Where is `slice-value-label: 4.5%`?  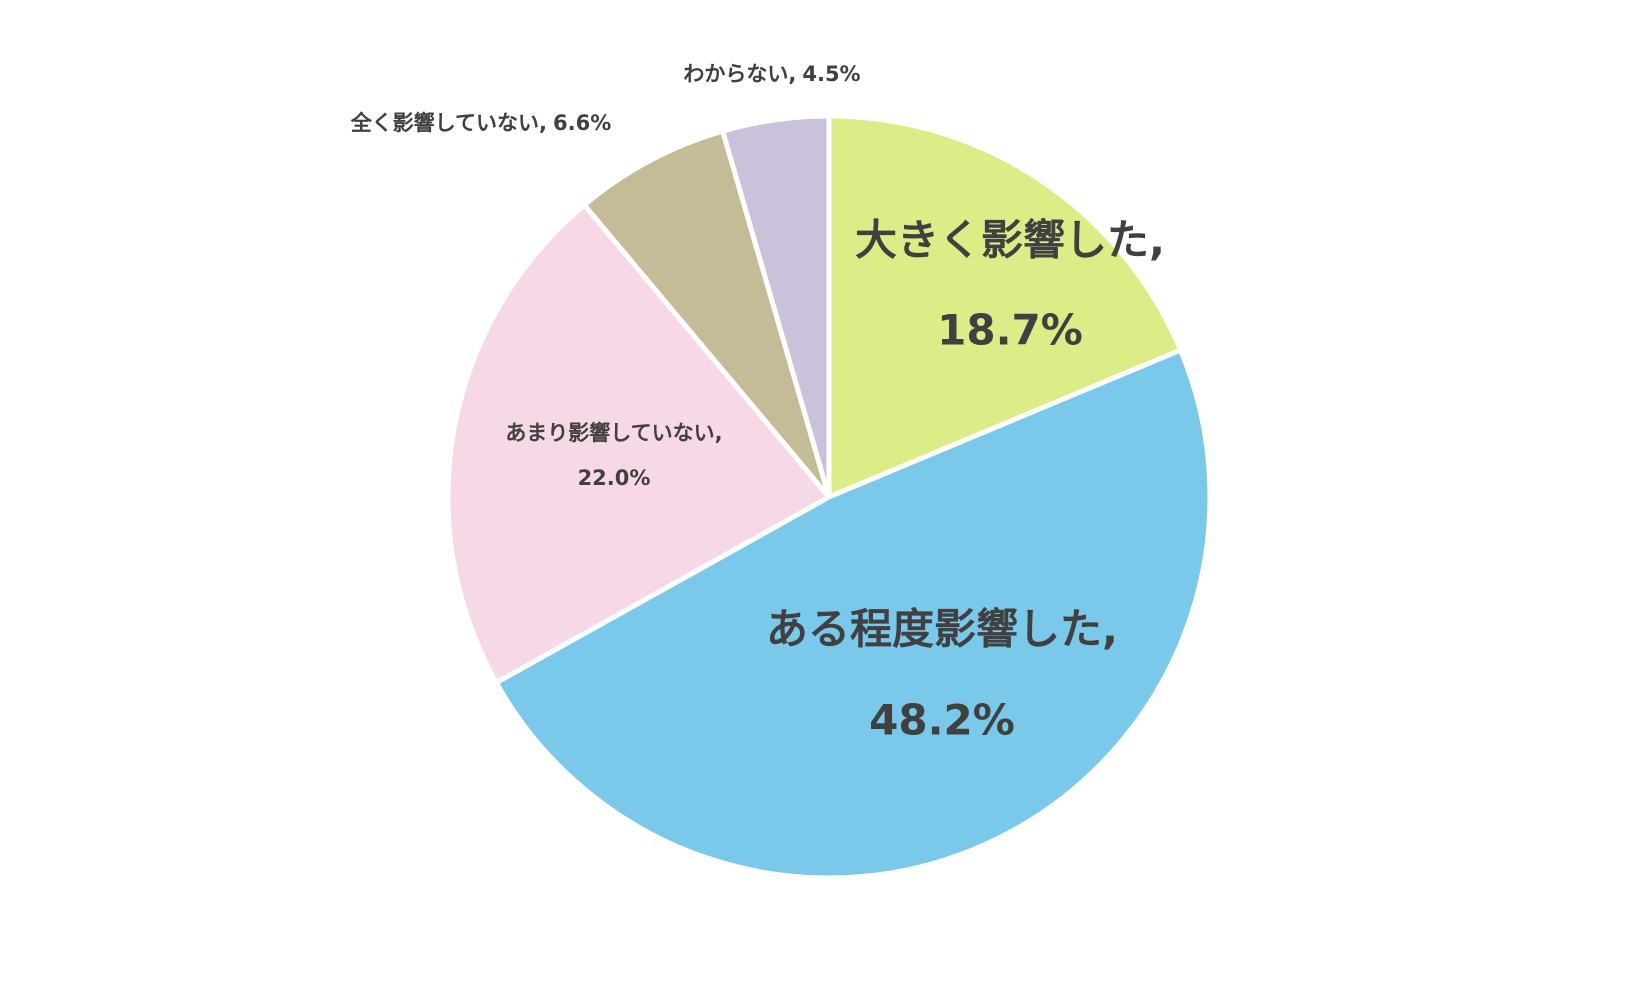
slice-value-label: 4.5% is located at coordinates (831, 74).